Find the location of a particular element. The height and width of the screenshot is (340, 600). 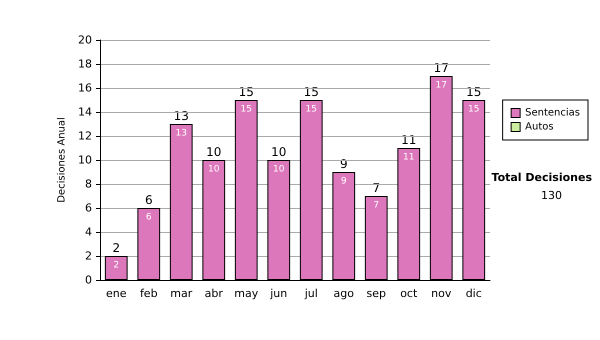

data-label: 6 is located at coordinates (149, 217).